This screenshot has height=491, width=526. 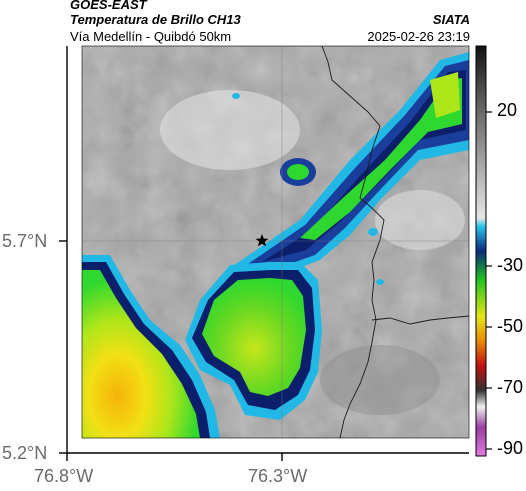 I want to click on colorbar, so click(x=483, y=251).